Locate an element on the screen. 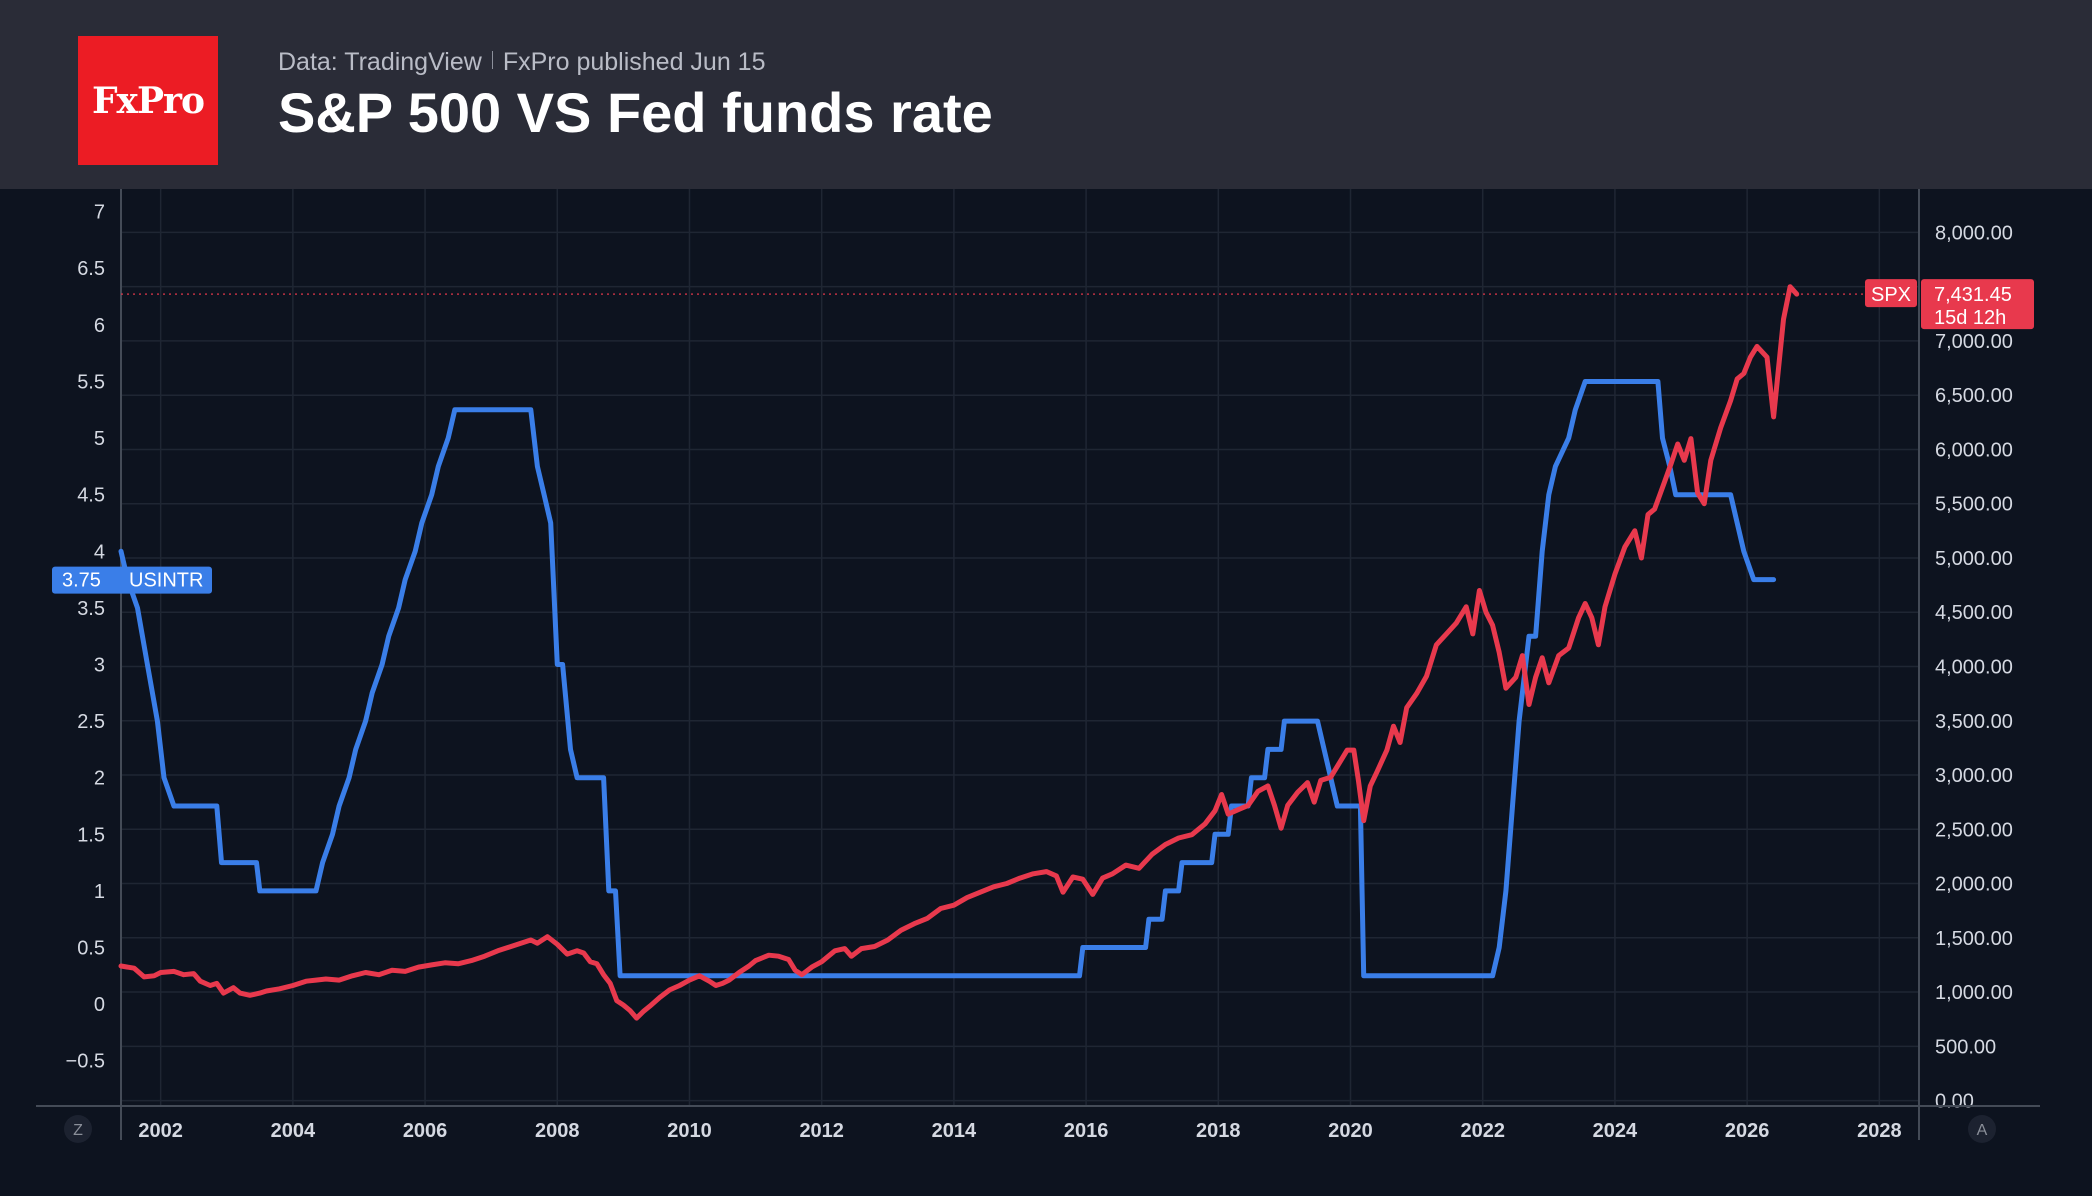 The width and height of the screenshot is (2092, 1196). x-tick-label: 2012 is located at coordinates (821, 1131).